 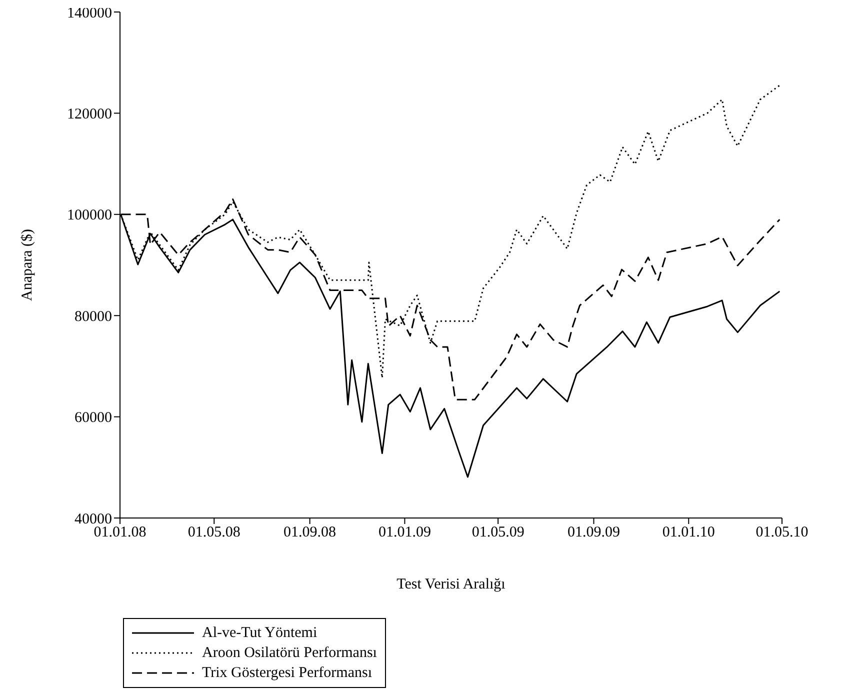 What do you see at coordinates (782, 532) in the screenshot?
I see `x-tick-label: 01.05.10` at bounding box center [782, 532].